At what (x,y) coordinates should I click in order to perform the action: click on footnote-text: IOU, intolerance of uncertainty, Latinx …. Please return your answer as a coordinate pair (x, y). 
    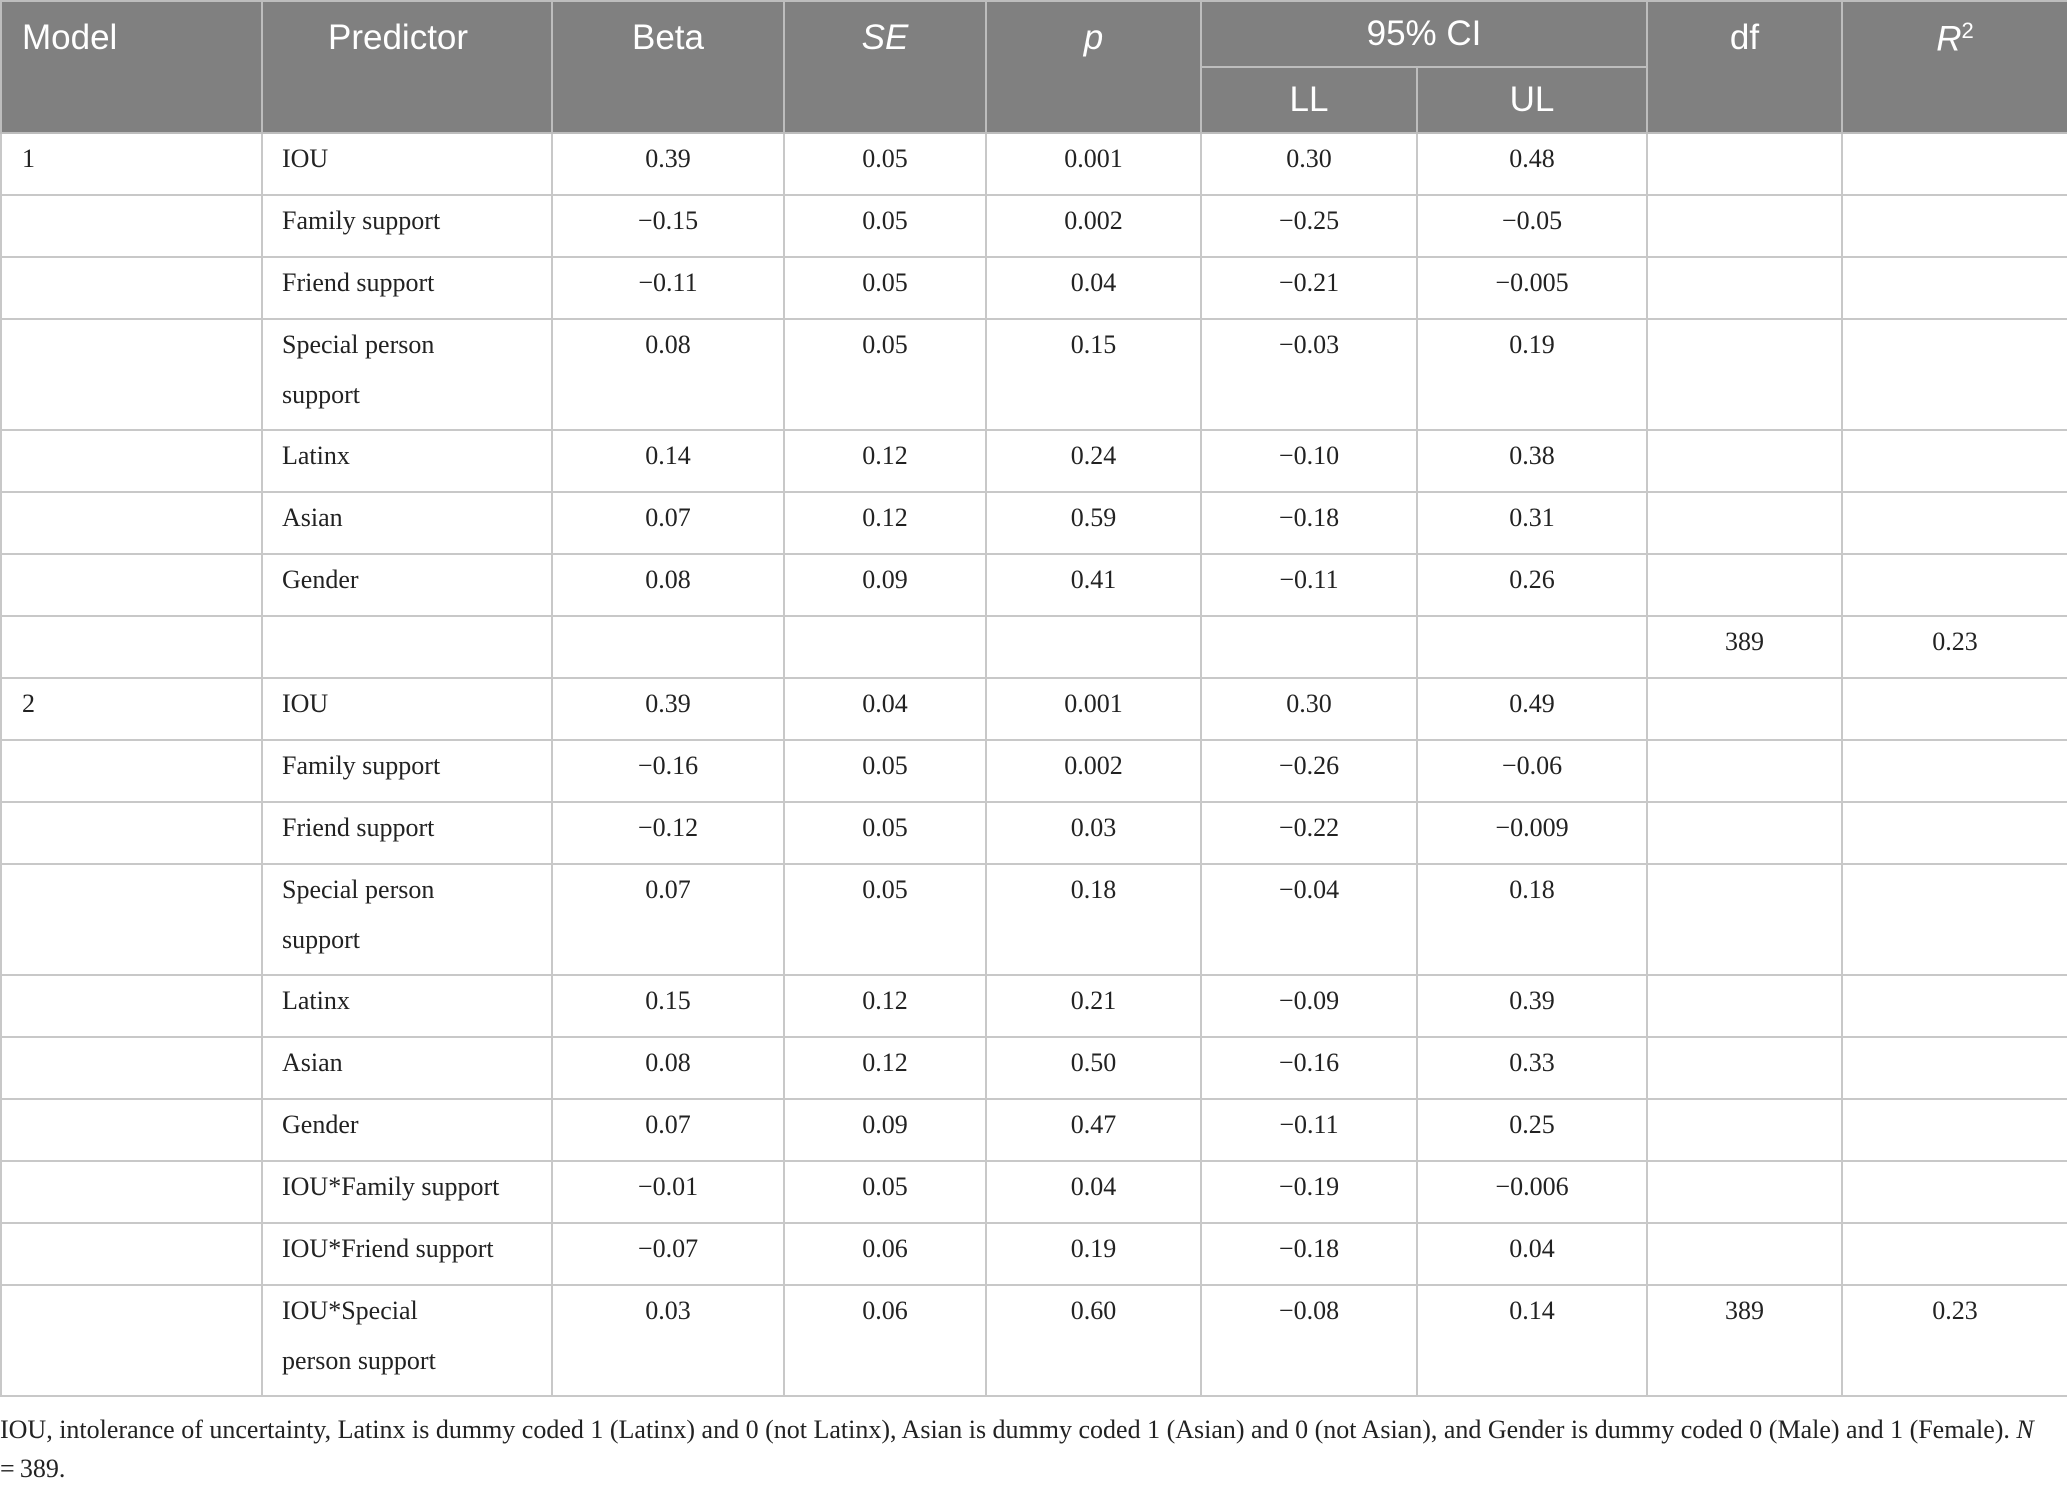
    Looking at the image, I should click on (1008, 1429).